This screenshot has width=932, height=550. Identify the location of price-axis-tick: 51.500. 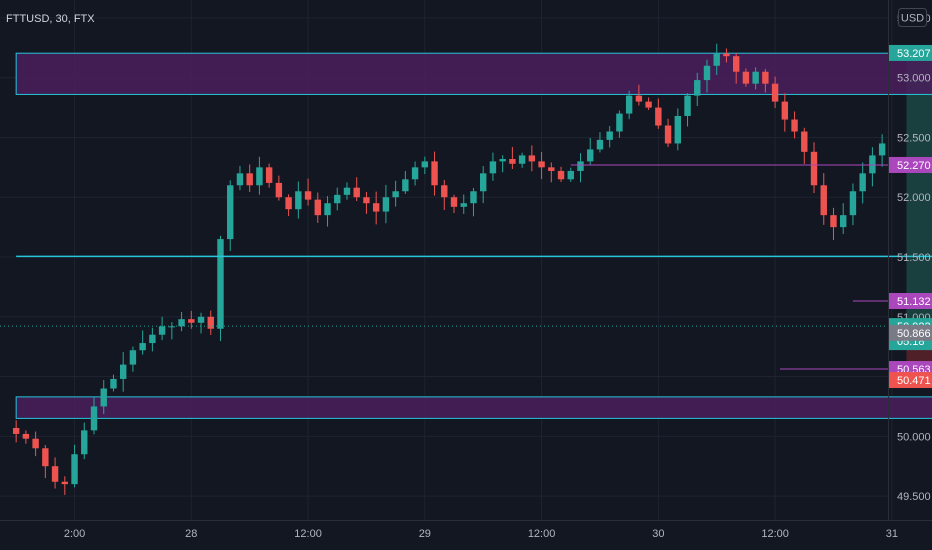
(914, 258).